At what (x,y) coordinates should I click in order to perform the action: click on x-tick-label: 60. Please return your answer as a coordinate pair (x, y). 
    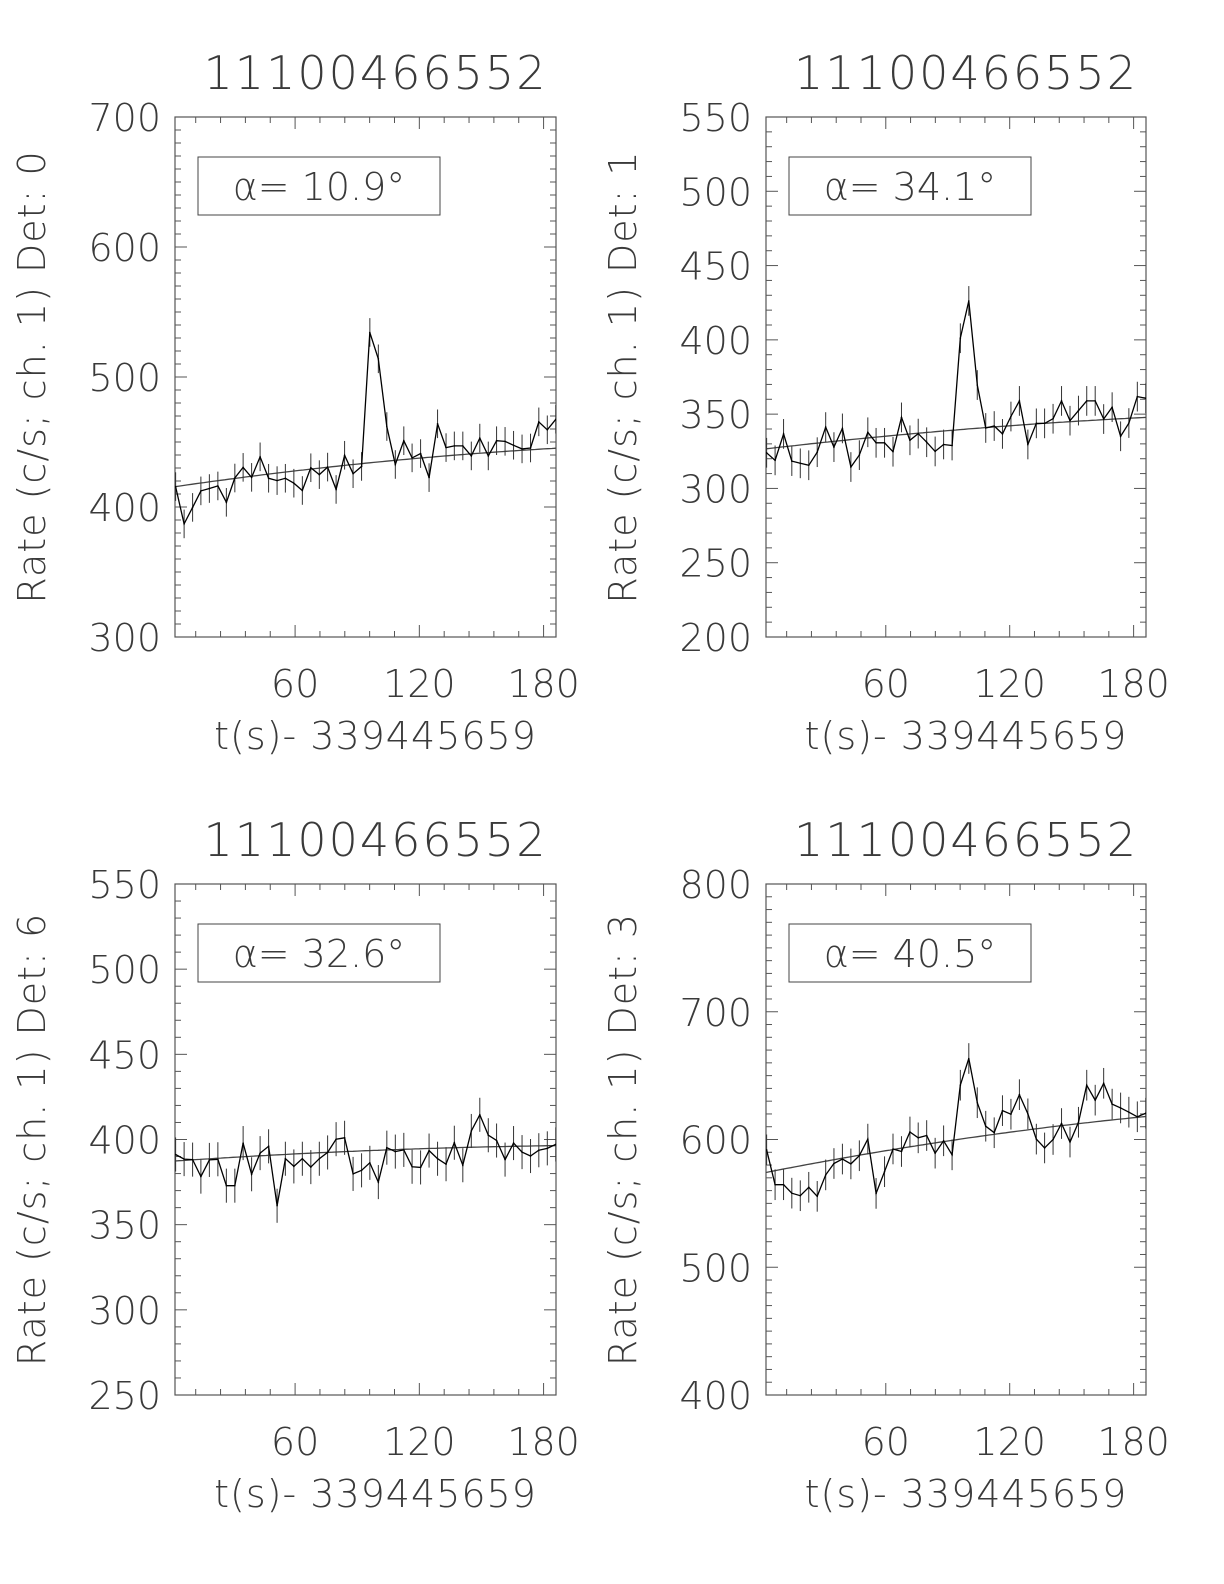
    Looking at the image, I should click on (886, 1442).